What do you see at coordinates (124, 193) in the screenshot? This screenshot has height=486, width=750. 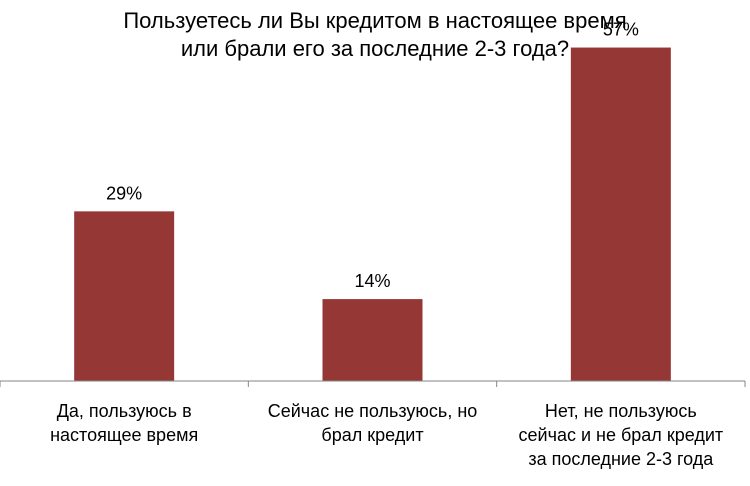 I see `data-label-1: 29%` at bounding box center [124, 193].